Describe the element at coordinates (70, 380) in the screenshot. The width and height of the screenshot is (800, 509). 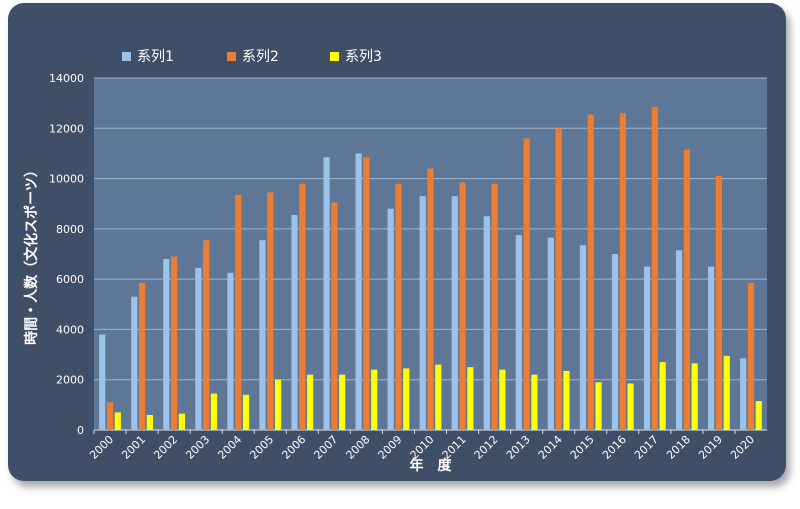
I see `y-tick-label: 2000` at that location.